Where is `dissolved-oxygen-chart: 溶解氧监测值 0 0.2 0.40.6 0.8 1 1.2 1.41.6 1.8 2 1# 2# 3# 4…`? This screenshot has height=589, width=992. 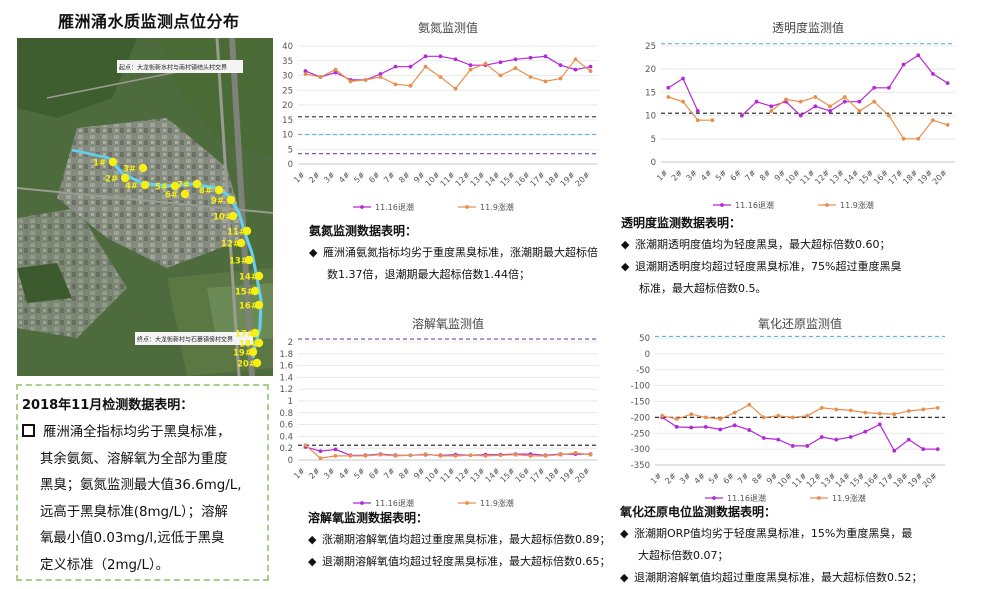 dissolved-oxygen-chart: 溶解氧监测值 0 0.2 0.40.6 0.8 1 1.2 1.41.6 1.8 2 1# 2# 3# 4… is located at coordinates (438, 412).